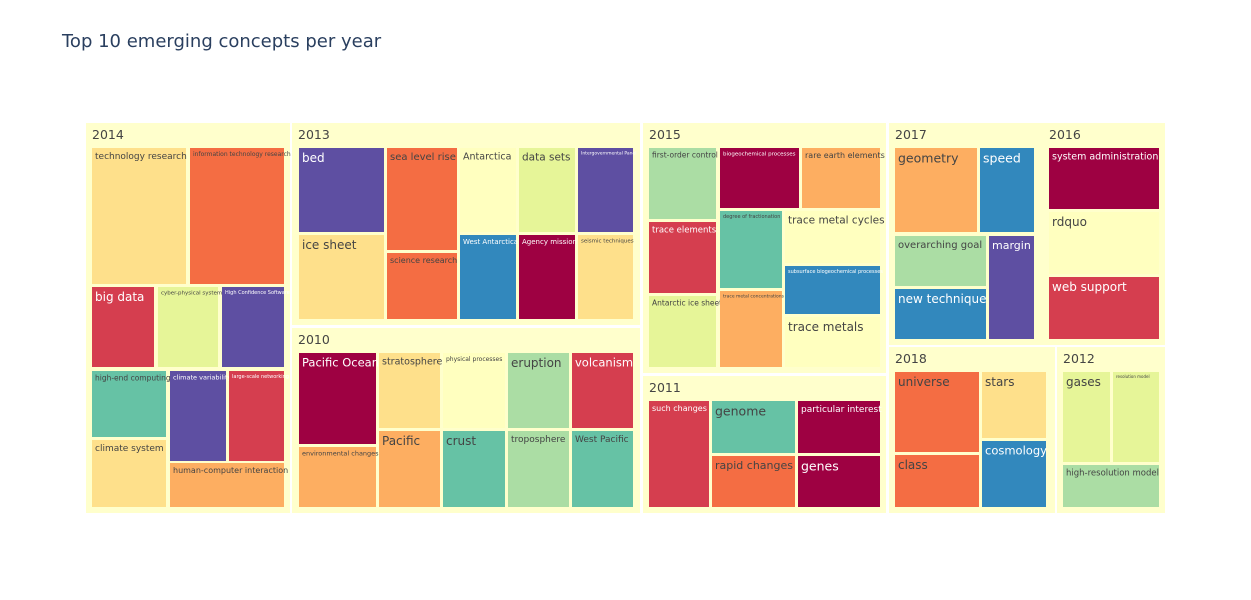 This screenshot has height=600, width=1251. What do you see at coordinates (337, 477) in the screenshot?
I see `treemap-tile-environmental-changes` at bounding box center [337, 477].